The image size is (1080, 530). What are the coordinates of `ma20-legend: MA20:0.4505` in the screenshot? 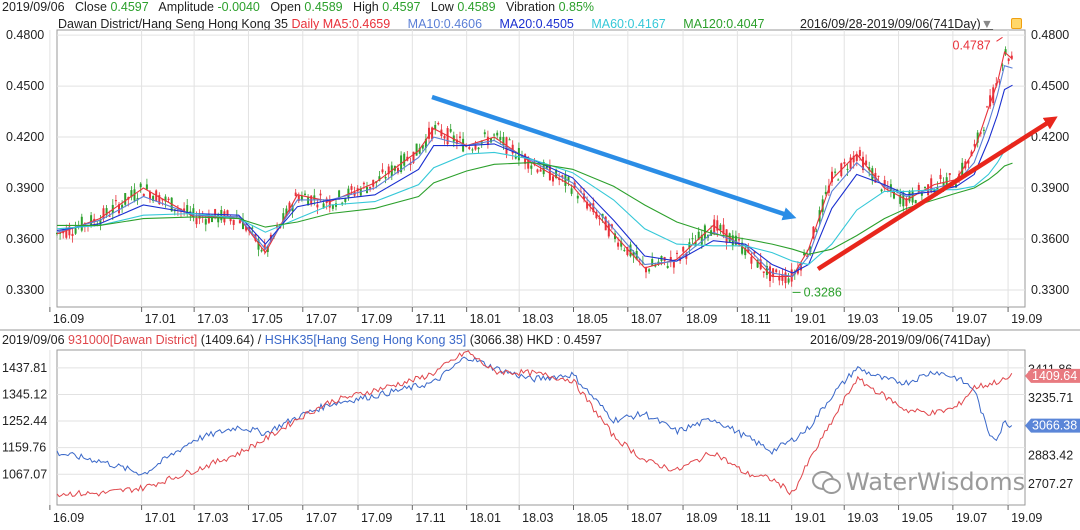 It's located at (536, 24).